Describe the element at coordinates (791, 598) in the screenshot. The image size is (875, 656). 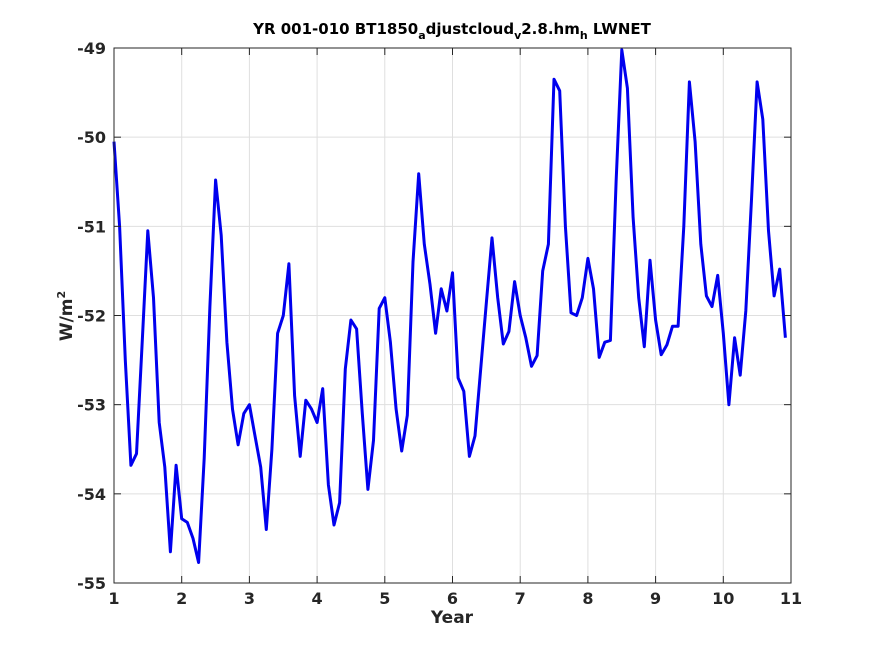
I see `x-tick-label: 11` at that location.